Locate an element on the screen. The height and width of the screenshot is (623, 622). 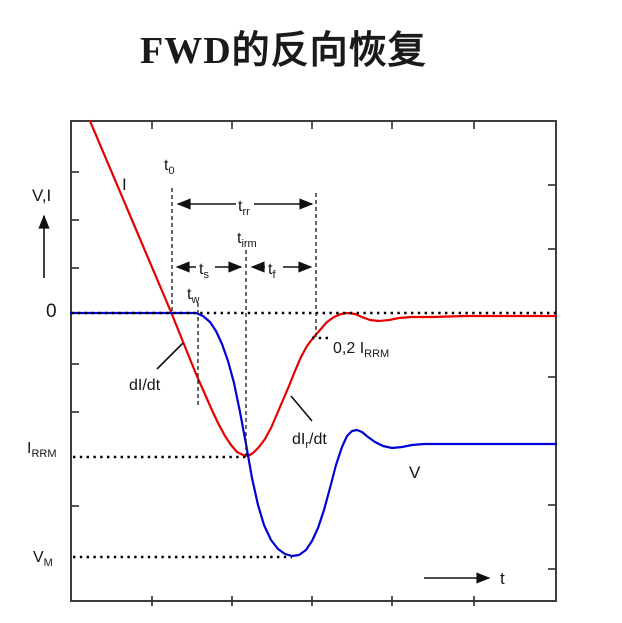
zero-level-label: 0 is located at coordinates (51, 311).